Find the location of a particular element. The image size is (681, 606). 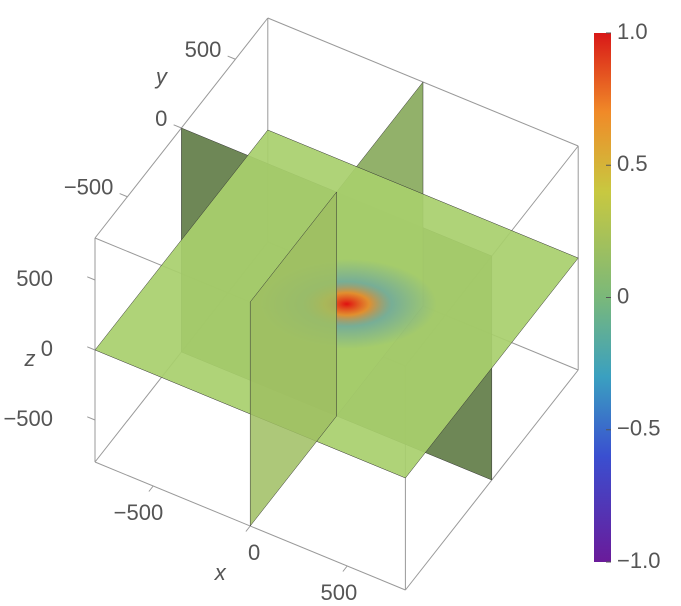

y-tick-label: 0 is located at coordinates (161, 118).